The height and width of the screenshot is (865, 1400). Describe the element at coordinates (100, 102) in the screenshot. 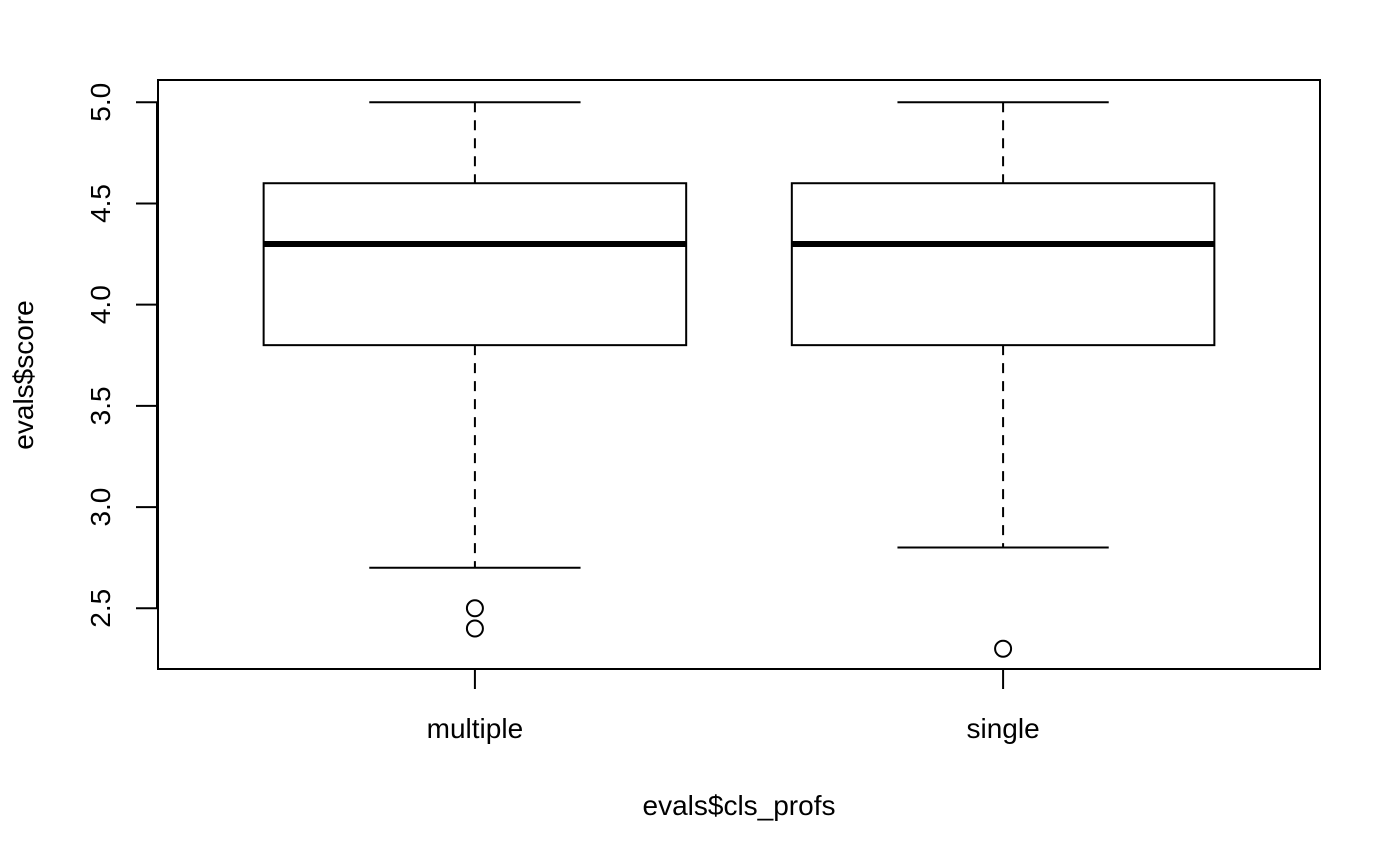

I see `y-tick-label: 5.0` at that location.